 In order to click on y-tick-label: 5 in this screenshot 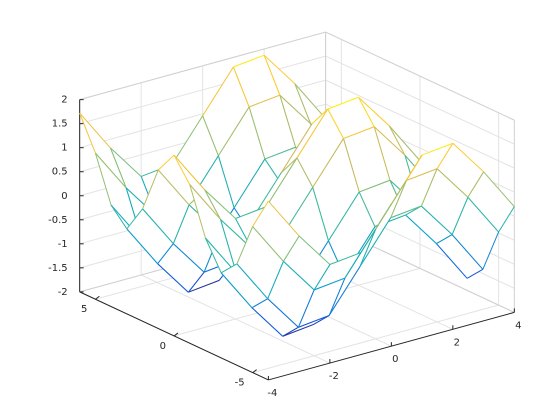, I will do `click(84, 309)`.